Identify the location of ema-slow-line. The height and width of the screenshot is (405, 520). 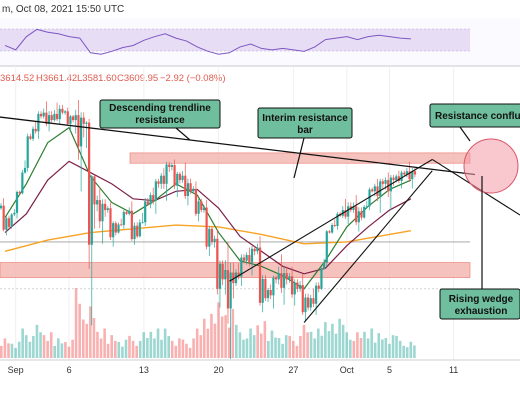
(208, 238).